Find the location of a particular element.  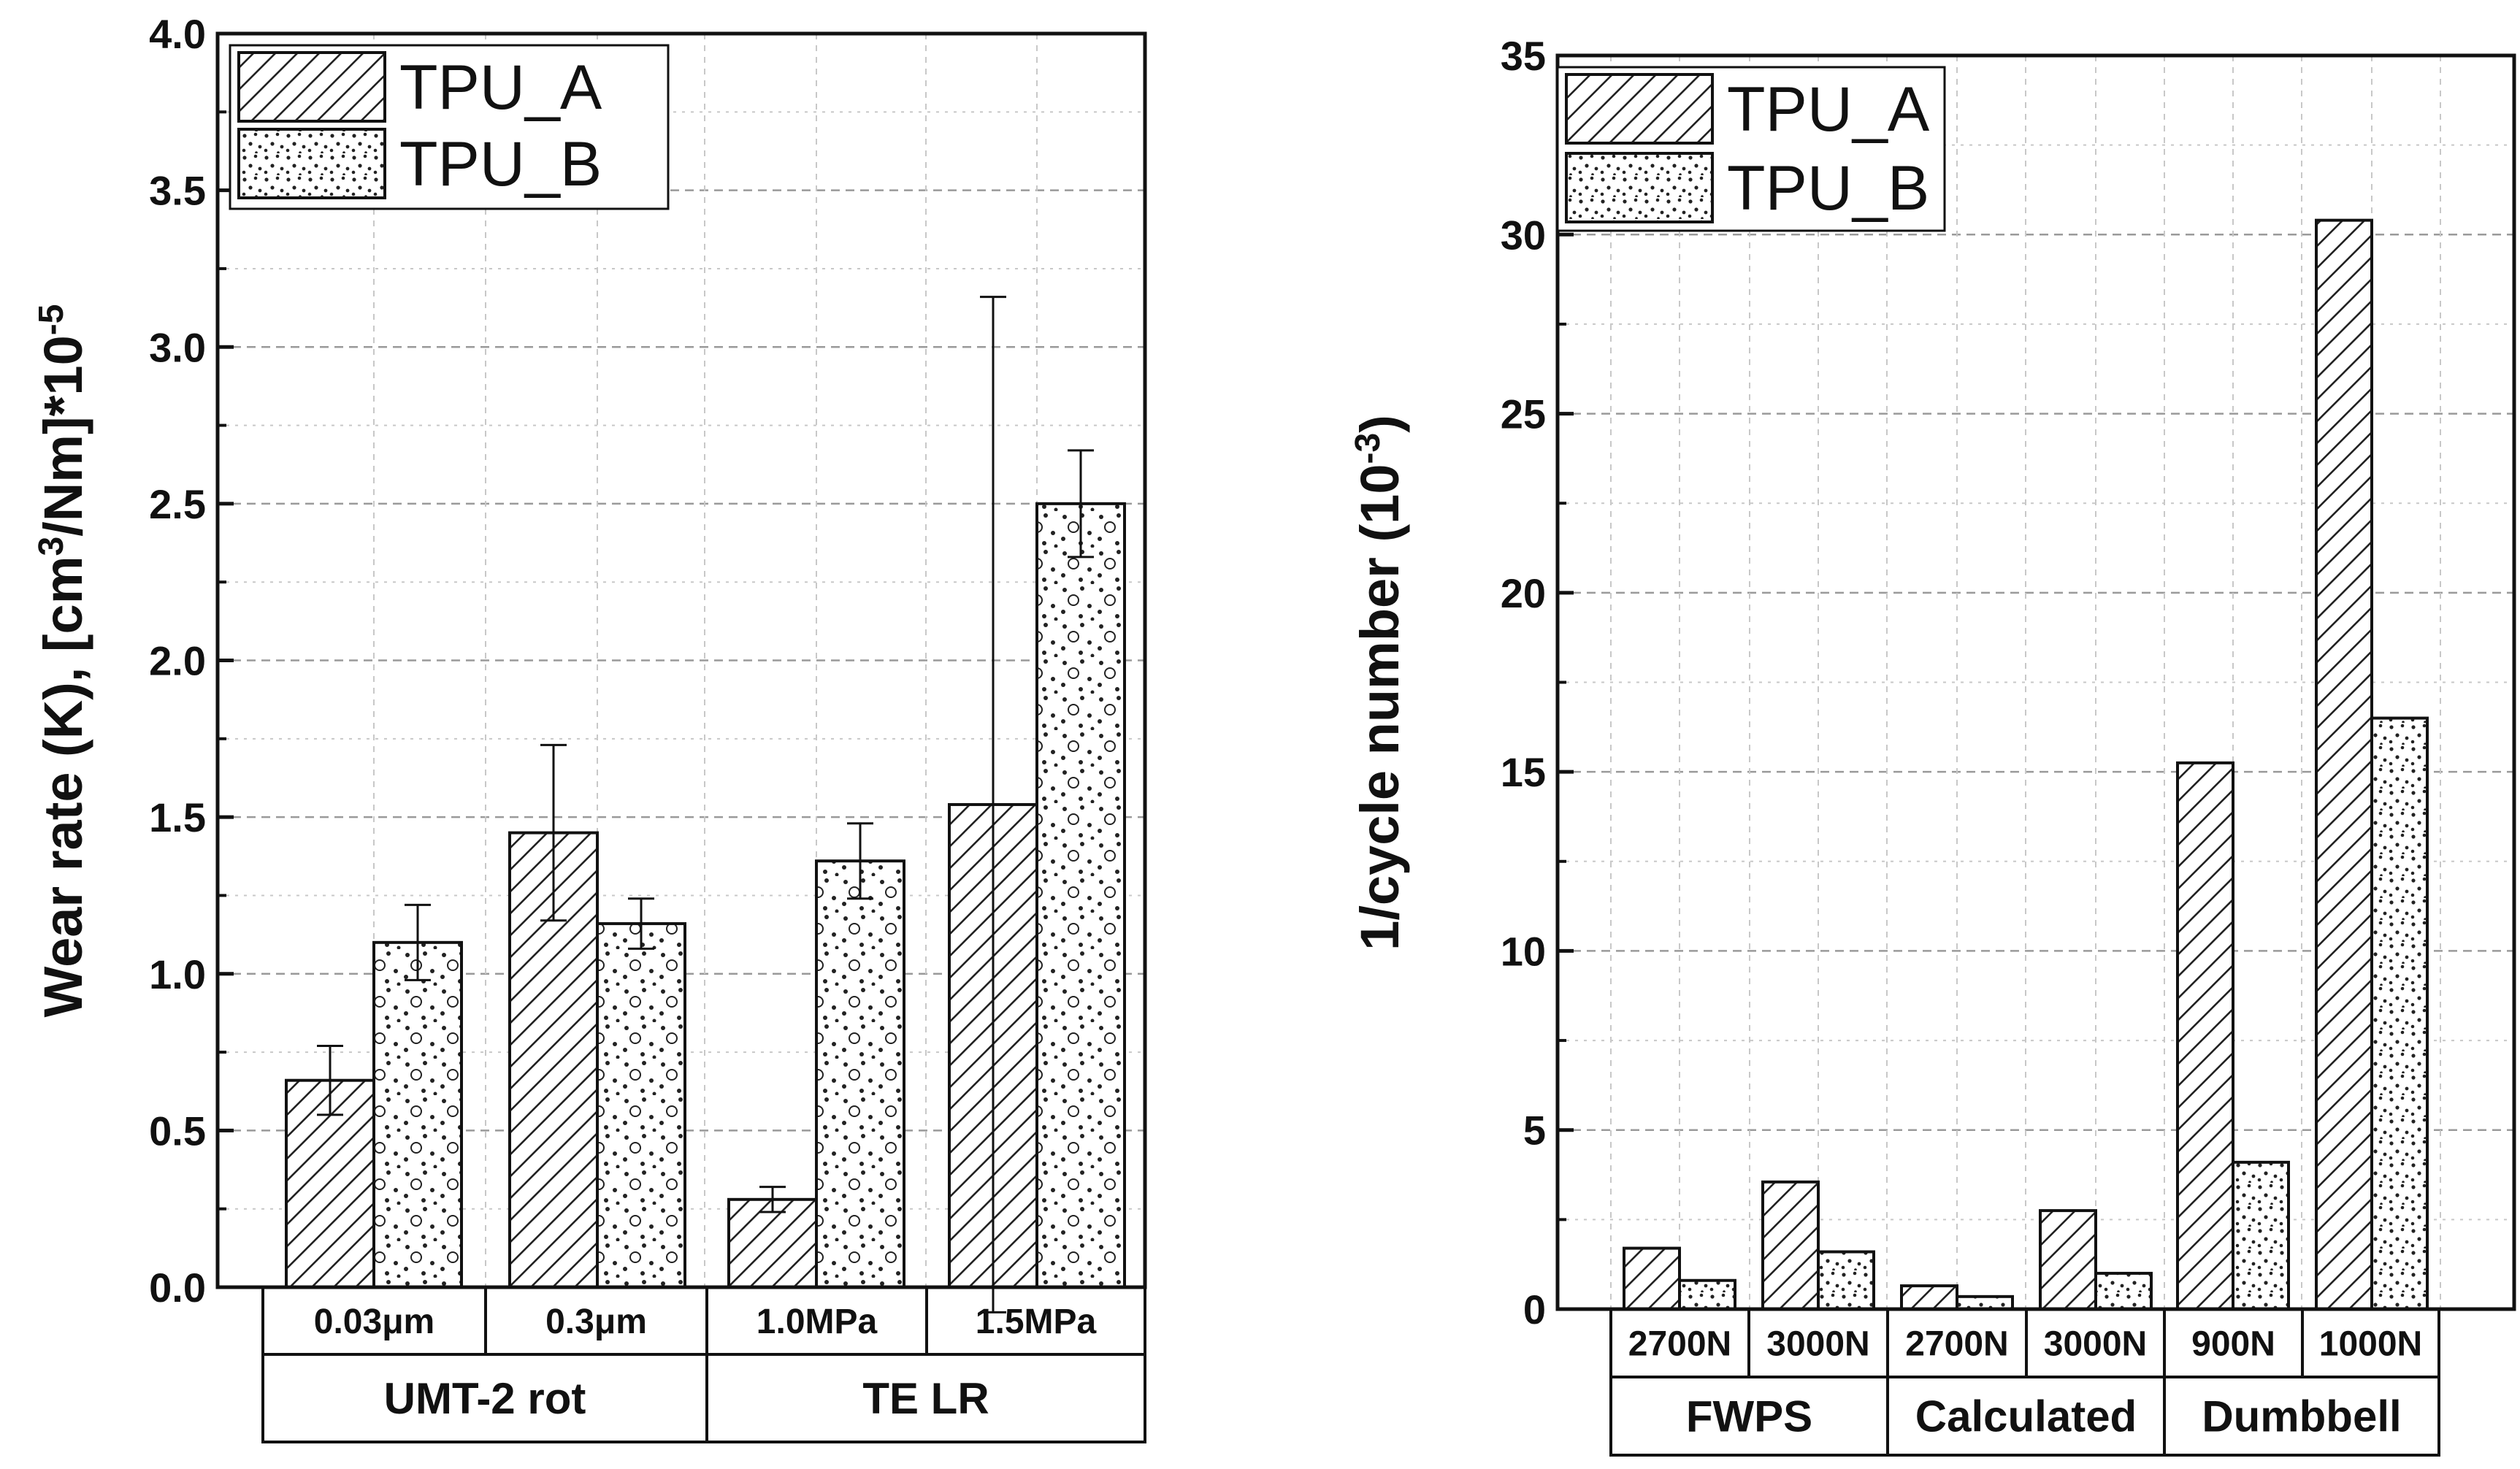

group-label: FWPS is located at coordinates (1749, 1416).